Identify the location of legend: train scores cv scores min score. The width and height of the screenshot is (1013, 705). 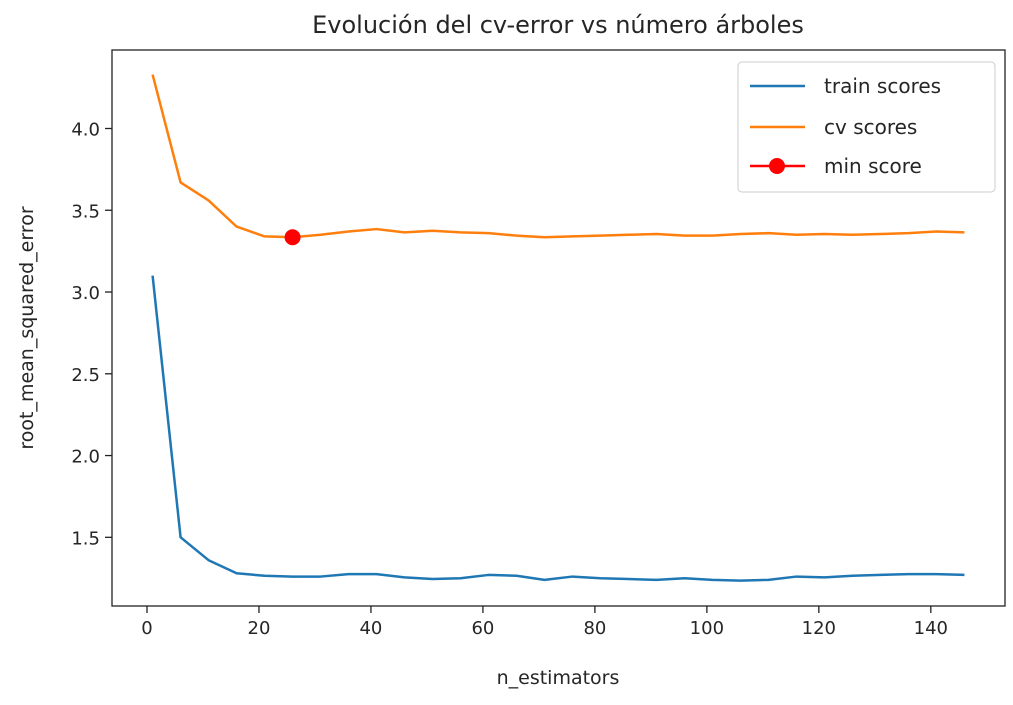
(866, 127).